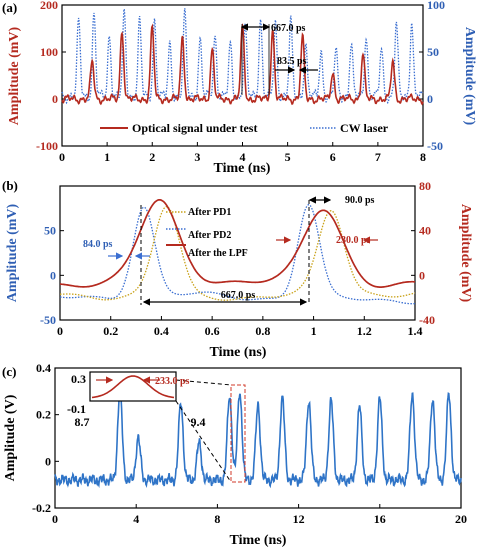  I want to click on y-right-tick-label: -40, so click(427, 320).